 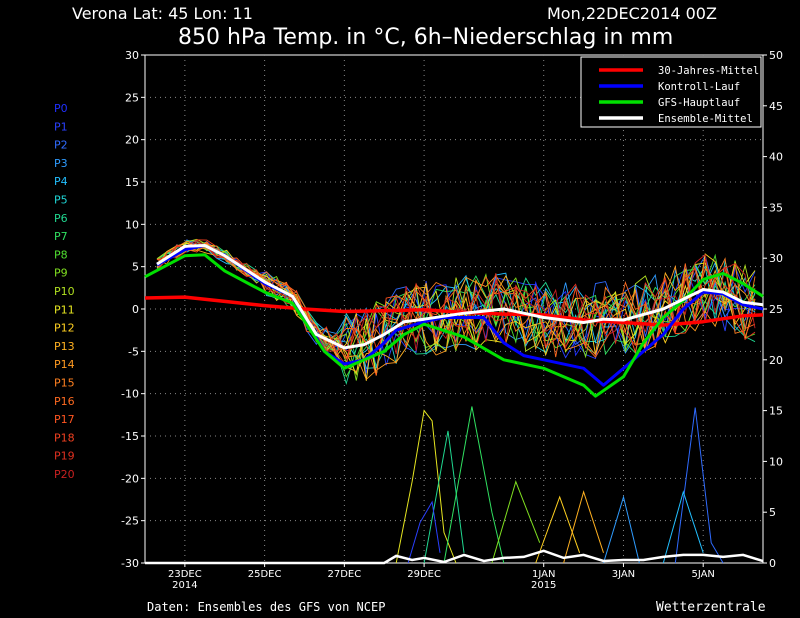 I want to click on x-tick-label: 29DEC, so click(x=424, y=574).